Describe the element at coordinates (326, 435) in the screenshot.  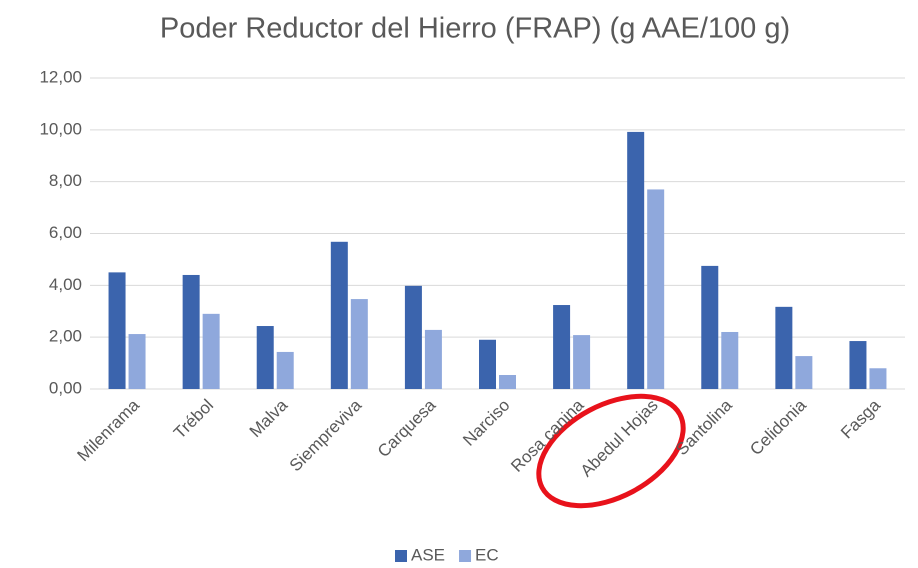
I see `x-tick-label: Siempreviva` at that location.